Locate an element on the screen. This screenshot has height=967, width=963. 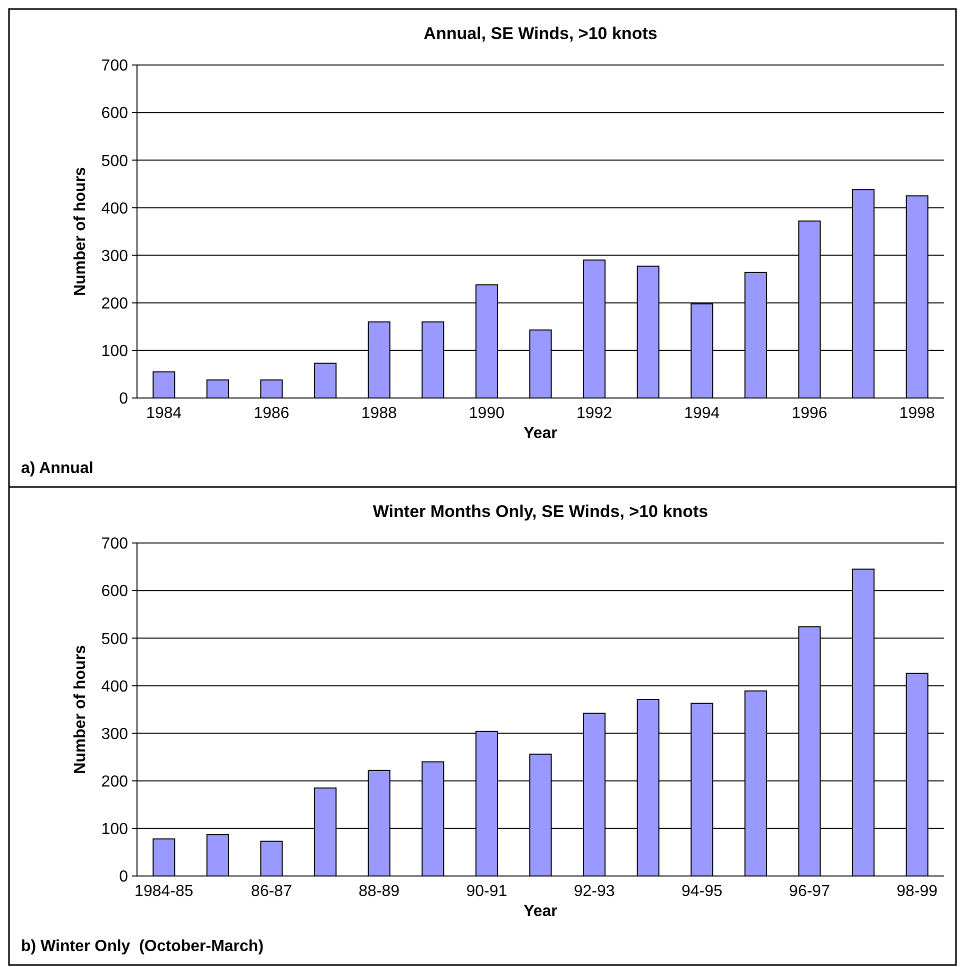
x-tick-label: 1996 is located at coordinates (810, 413).